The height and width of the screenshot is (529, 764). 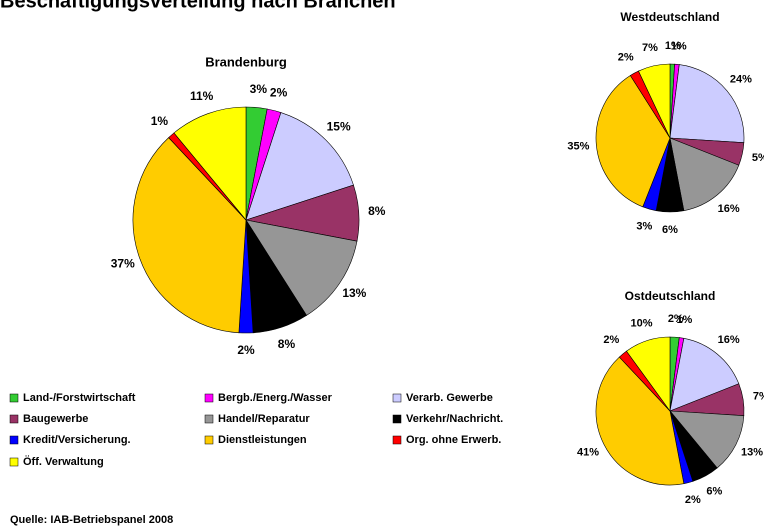 What do you see at coordinates (202, 96) in the screenshot?
I see `slice-label: 11%` at bounding box center [202, 96].